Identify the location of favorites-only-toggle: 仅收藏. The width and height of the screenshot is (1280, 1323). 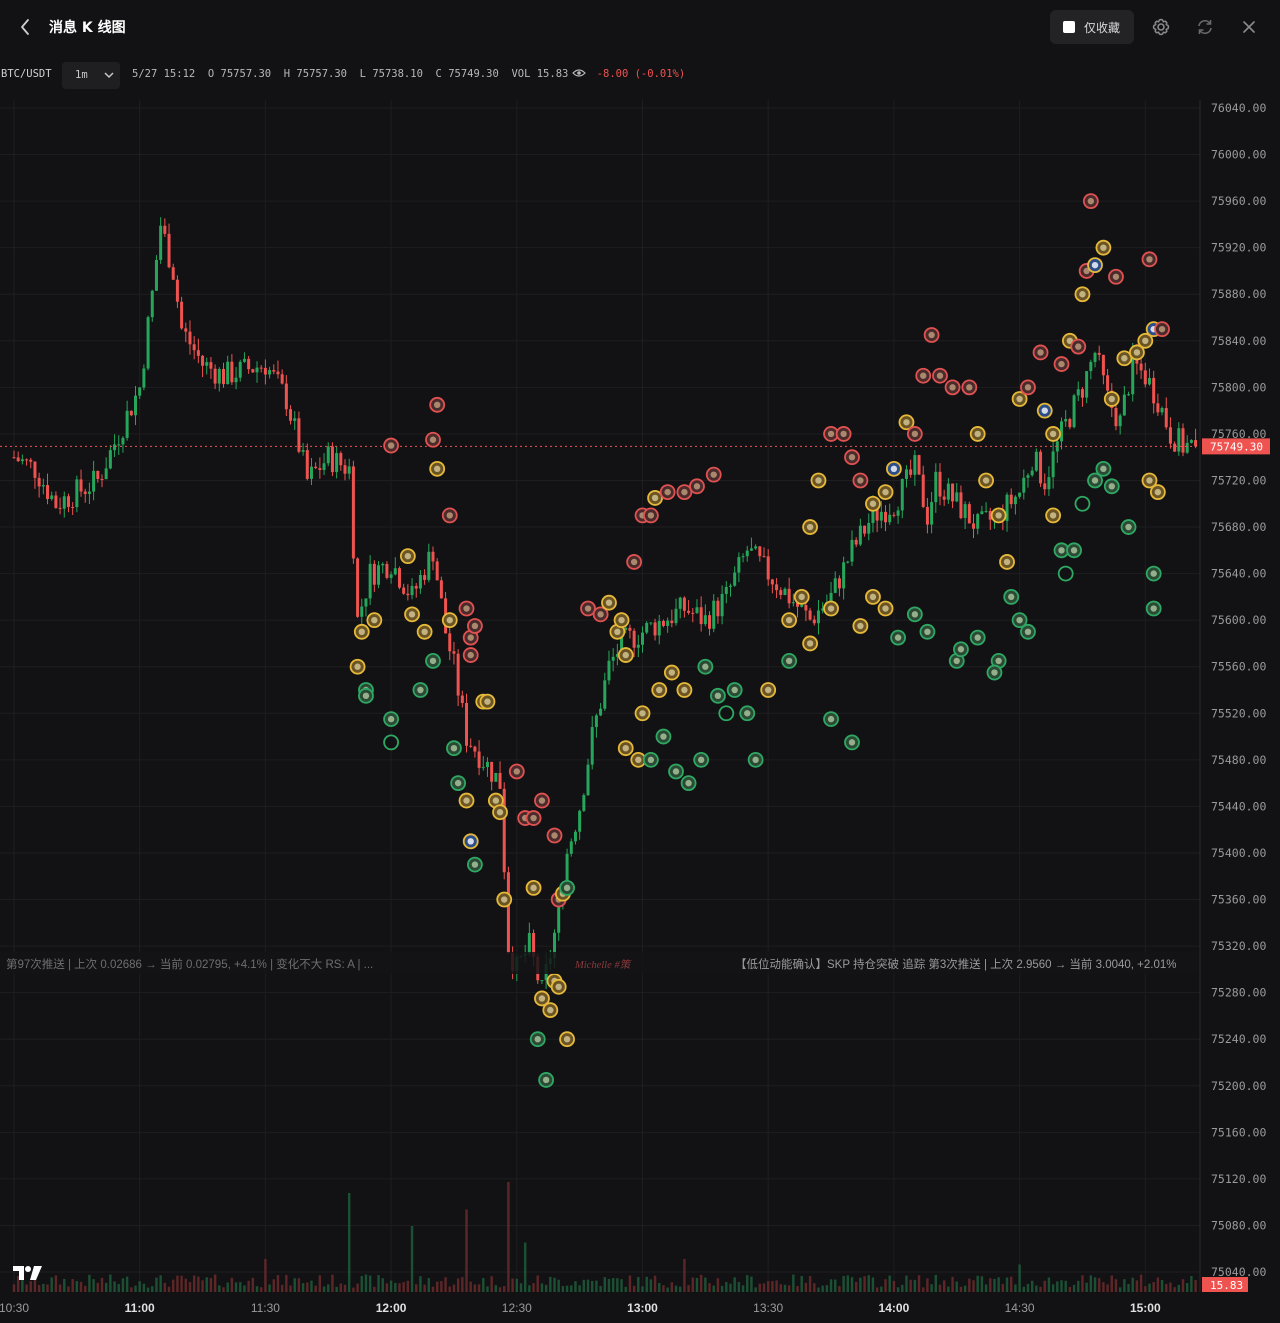
(1092, 27).